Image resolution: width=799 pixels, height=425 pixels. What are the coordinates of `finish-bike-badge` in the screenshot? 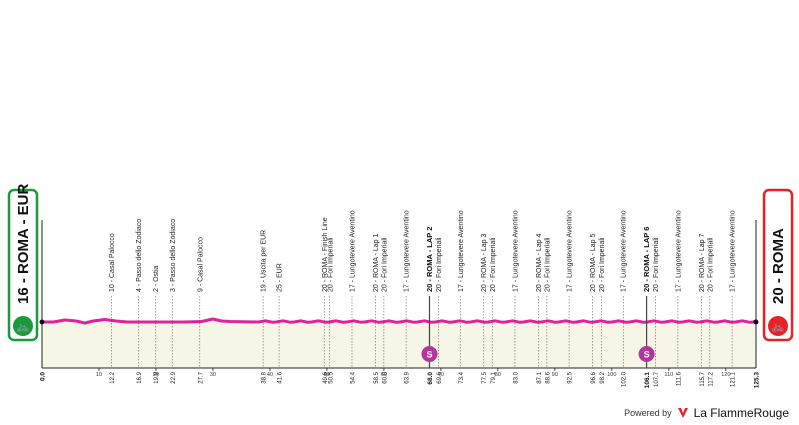 It's located at (778, 326).